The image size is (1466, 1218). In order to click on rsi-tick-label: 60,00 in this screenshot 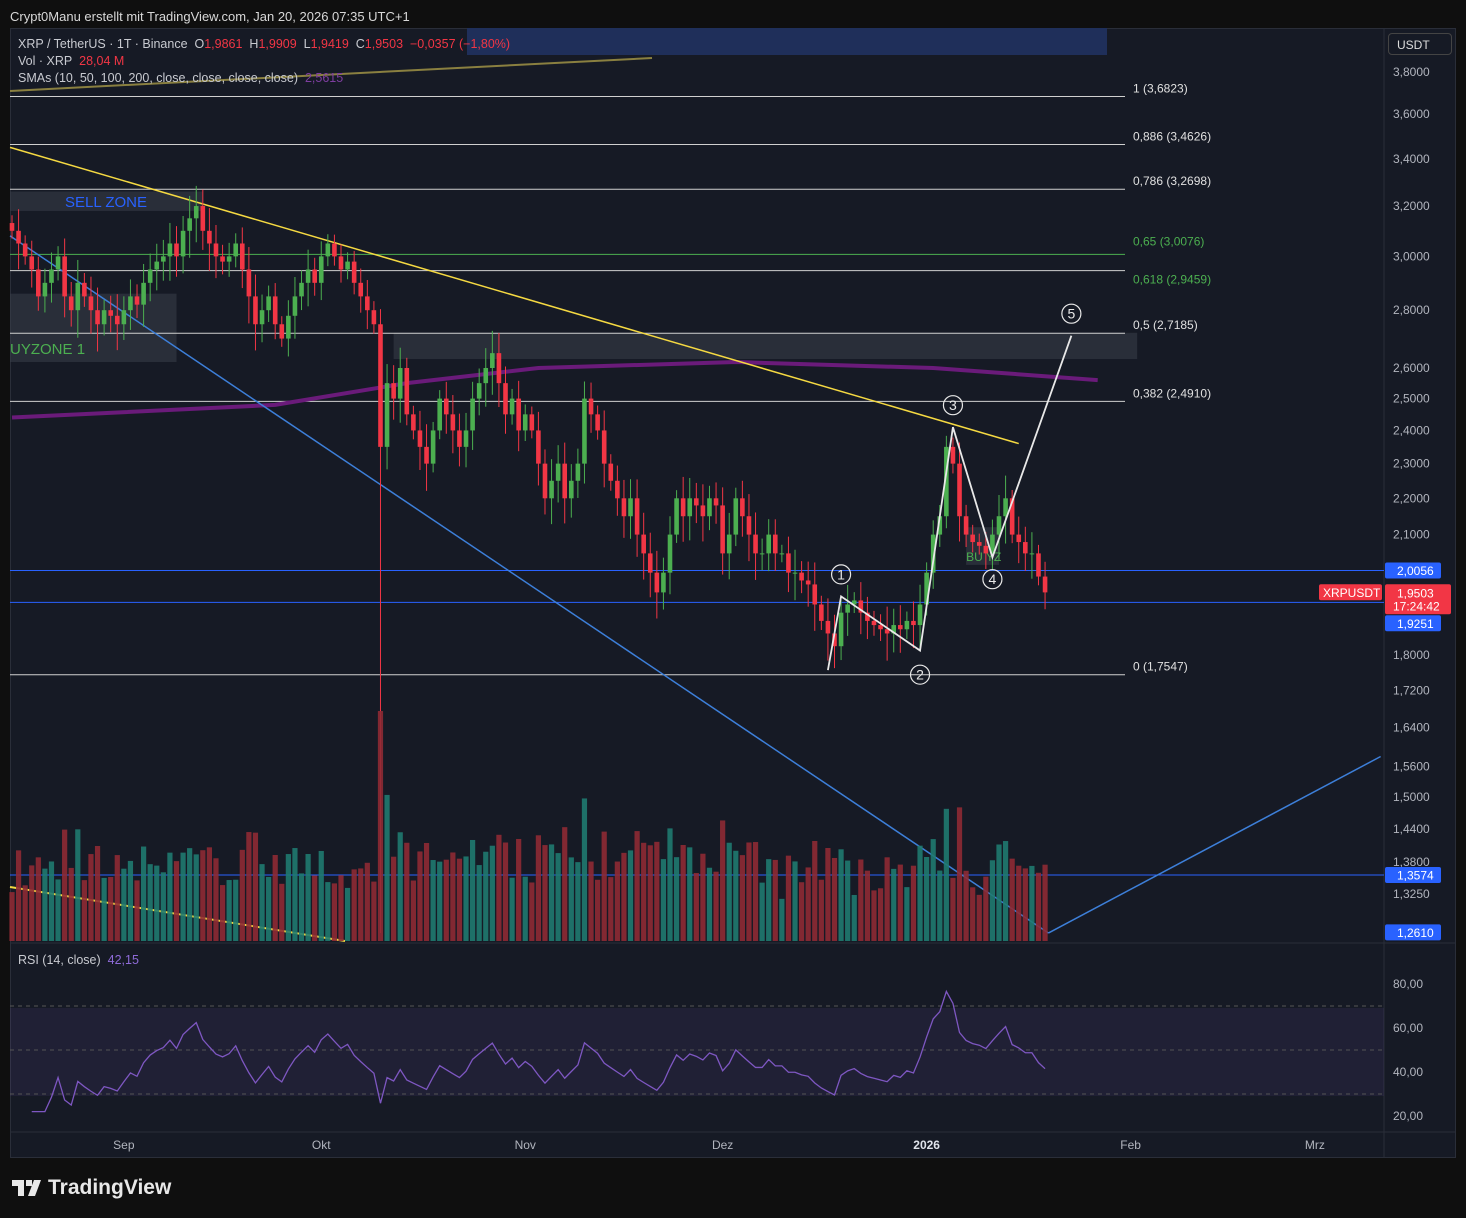, I will do `click(1408, 1028)`.